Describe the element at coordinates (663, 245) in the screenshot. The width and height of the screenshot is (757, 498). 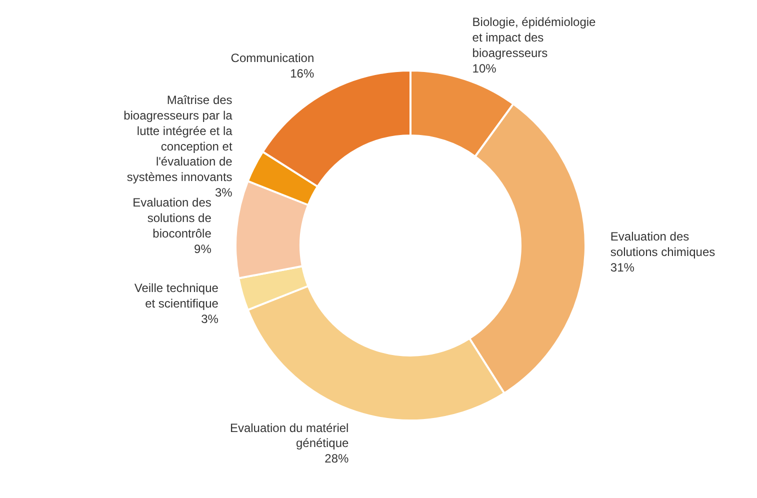
I see `slice-label: Evaluation des solutions chimiques` at that location.